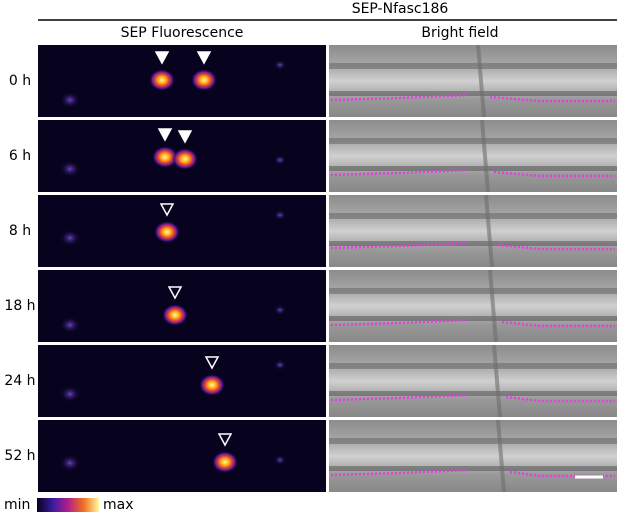  What do you see at coordinates (182, 33) in the screenshot?
I see `column-header: SEP Fluorescence` at bounding box center [182, 33].